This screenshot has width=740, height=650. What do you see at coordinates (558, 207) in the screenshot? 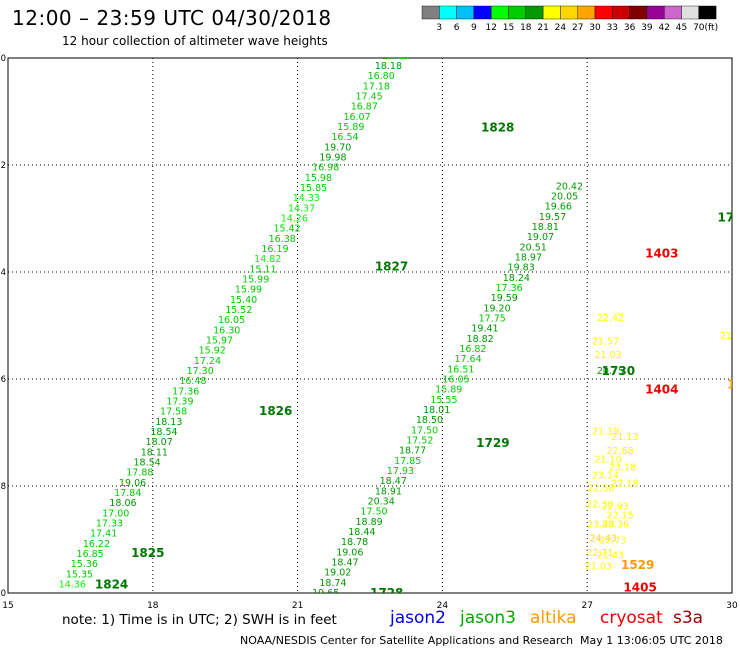
I see `swh-point: 19.66` at bounding box center [558, 207].